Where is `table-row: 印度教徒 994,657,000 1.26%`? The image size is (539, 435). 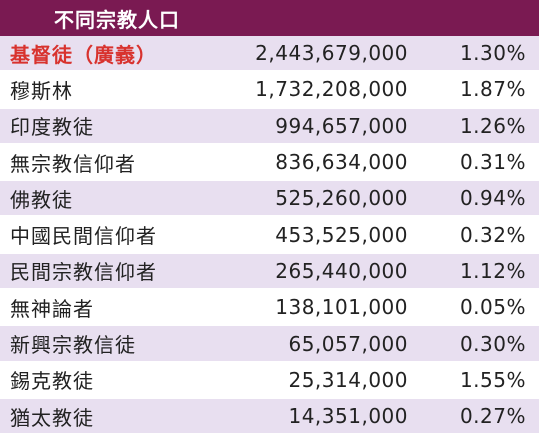
table-row: 印度教徒 994,657,000 1.26% is located at coordinates (269, 126).